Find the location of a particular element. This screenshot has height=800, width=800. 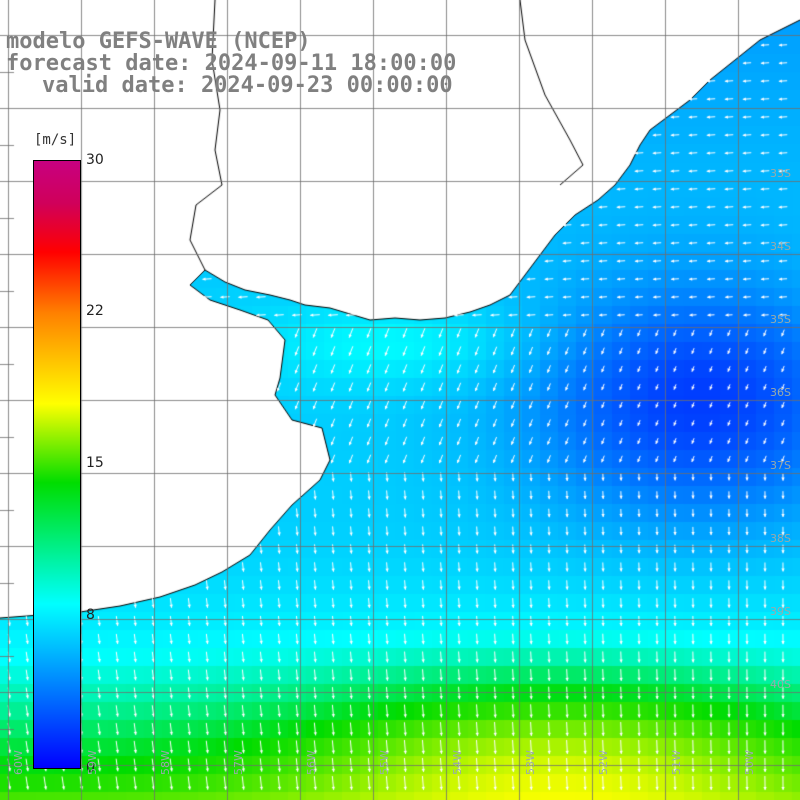

model-title: modelo GEFS-WAVE (NCEP) is located at coordinates (158, 41).